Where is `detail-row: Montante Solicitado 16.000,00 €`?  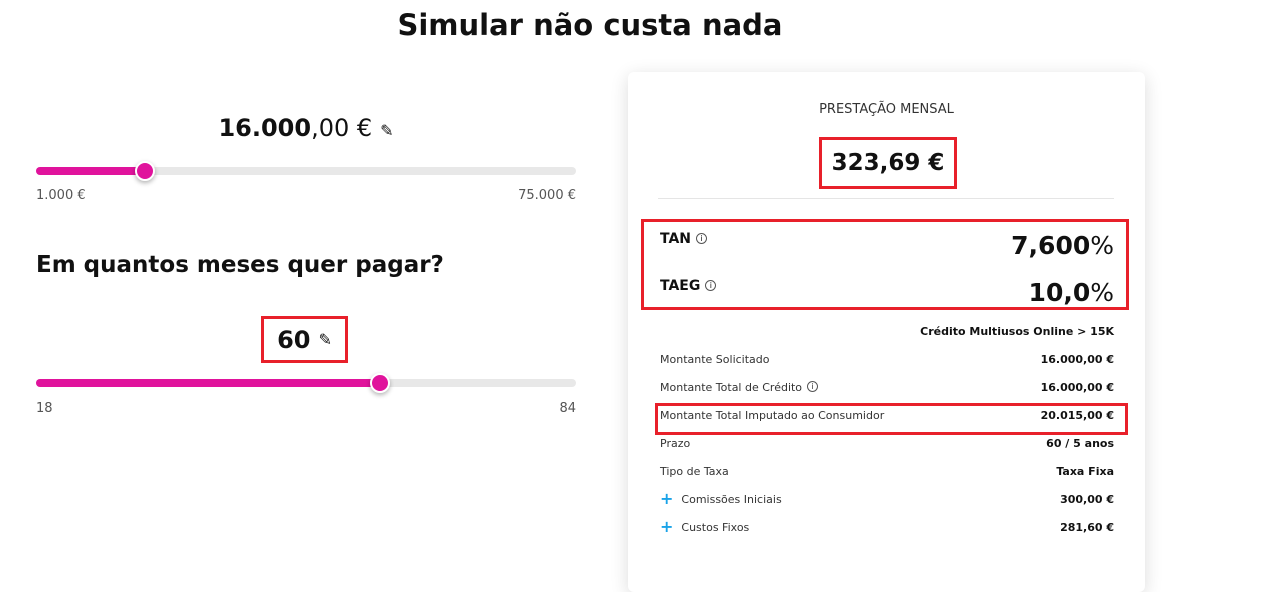 detail-row: Montante Solicitado 16.000,00 € is located at coordinates (887, 359).